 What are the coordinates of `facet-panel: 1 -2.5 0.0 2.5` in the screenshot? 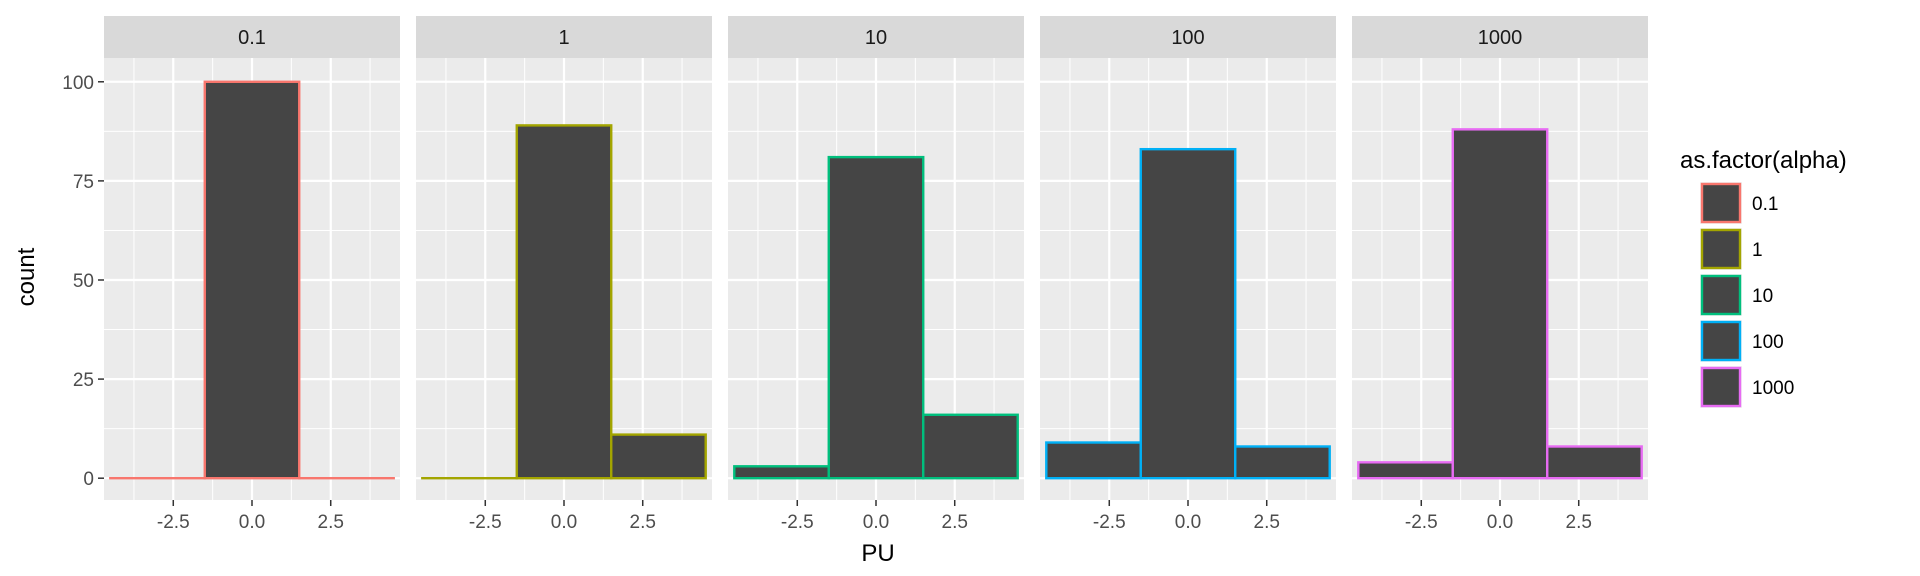 It's located at (564, 274).